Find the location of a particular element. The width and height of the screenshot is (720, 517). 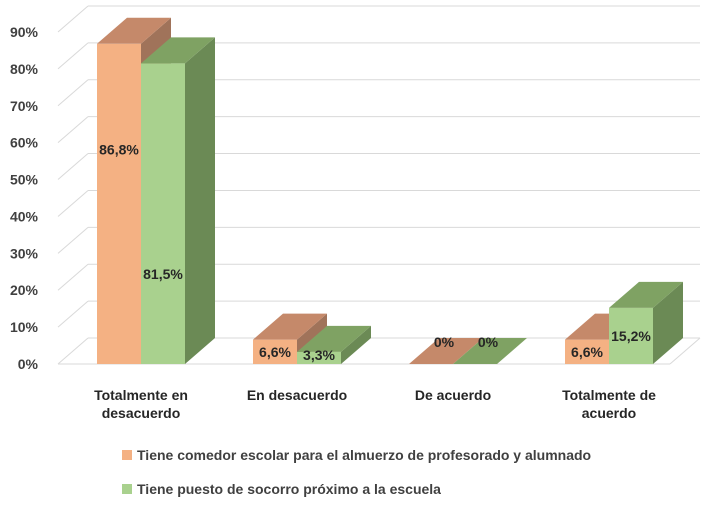

y-tick-label: 80% is located at coordinates (24, 69).